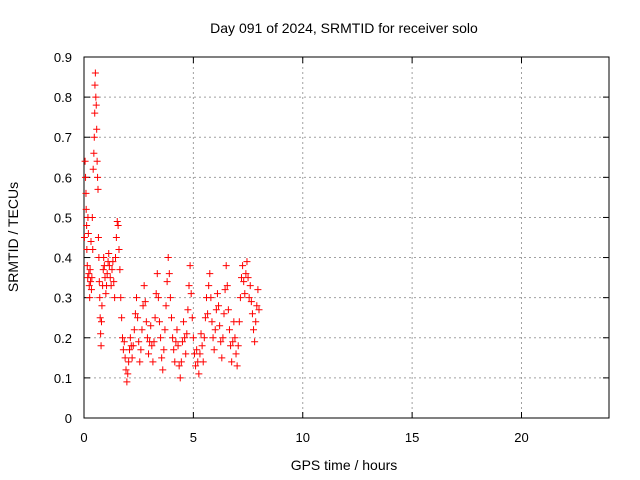 This screenshot has height=480, width=640. Describe the element at coordinates (303, 437) in the screenshot. I see `x-tick-label: 10` at that location.